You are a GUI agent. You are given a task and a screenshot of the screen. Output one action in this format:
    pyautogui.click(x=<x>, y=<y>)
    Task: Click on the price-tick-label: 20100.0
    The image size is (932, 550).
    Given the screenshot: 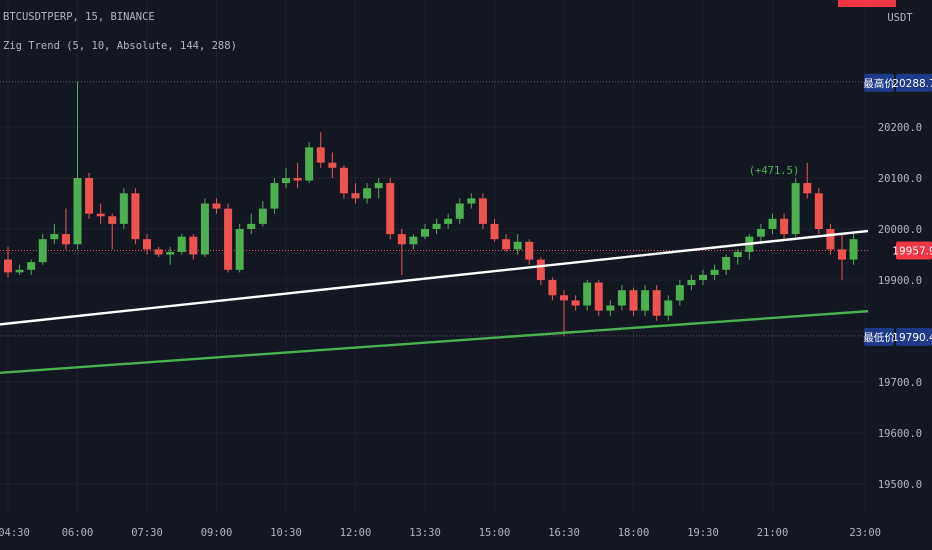 What is the action you would take?
    pyautogui.click(x=900, y=179)
    